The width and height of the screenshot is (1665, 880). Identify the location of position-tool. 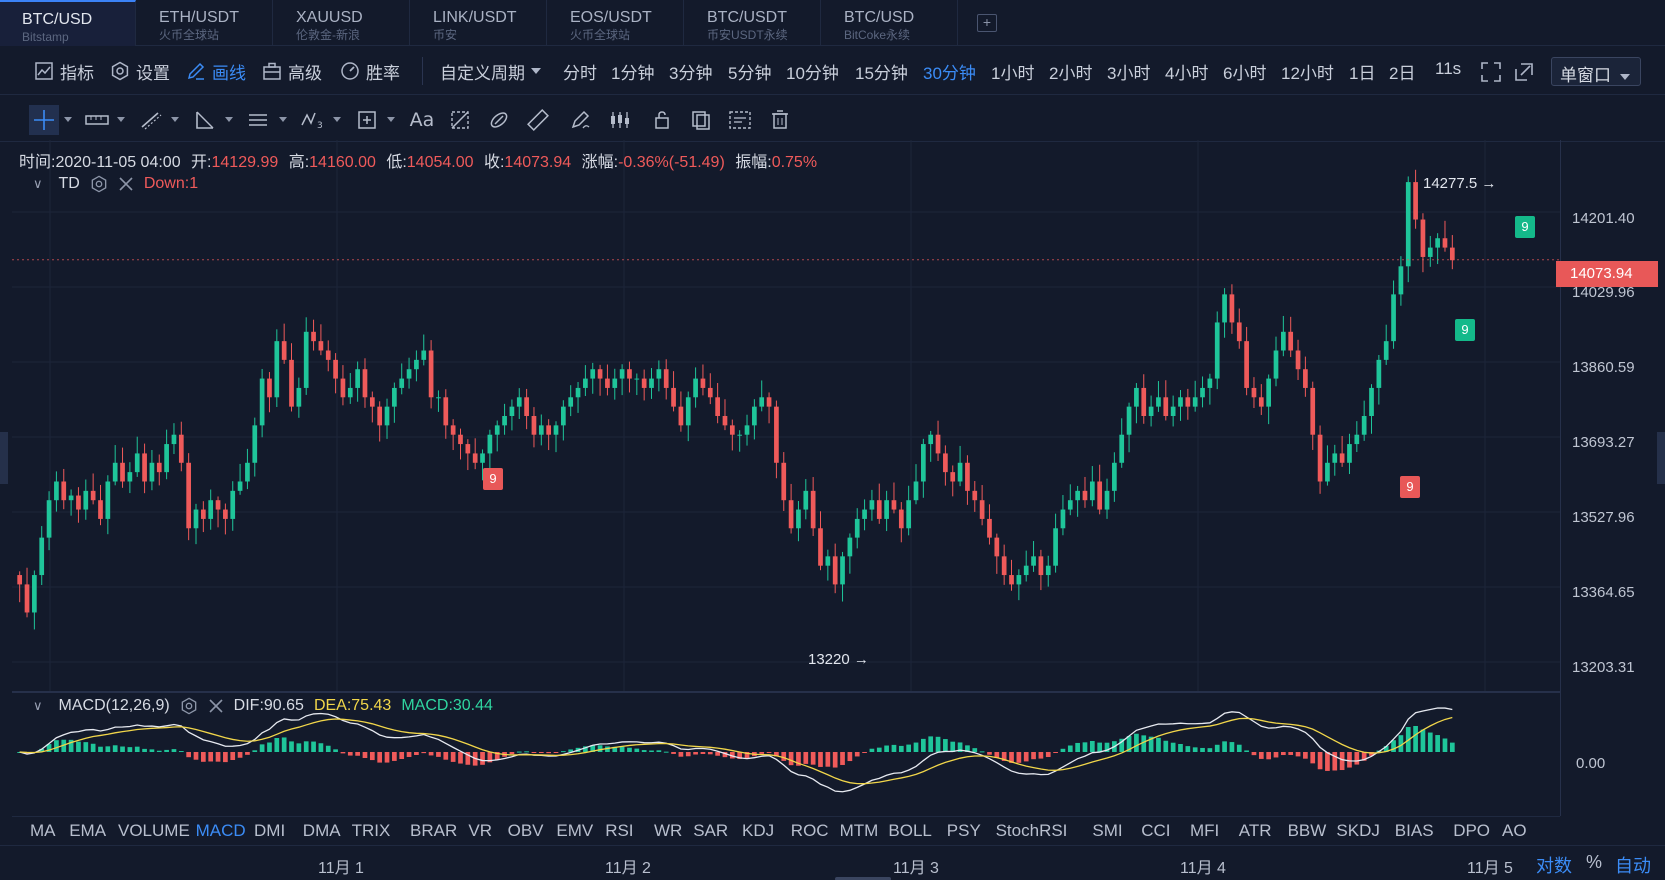
(620, 120).